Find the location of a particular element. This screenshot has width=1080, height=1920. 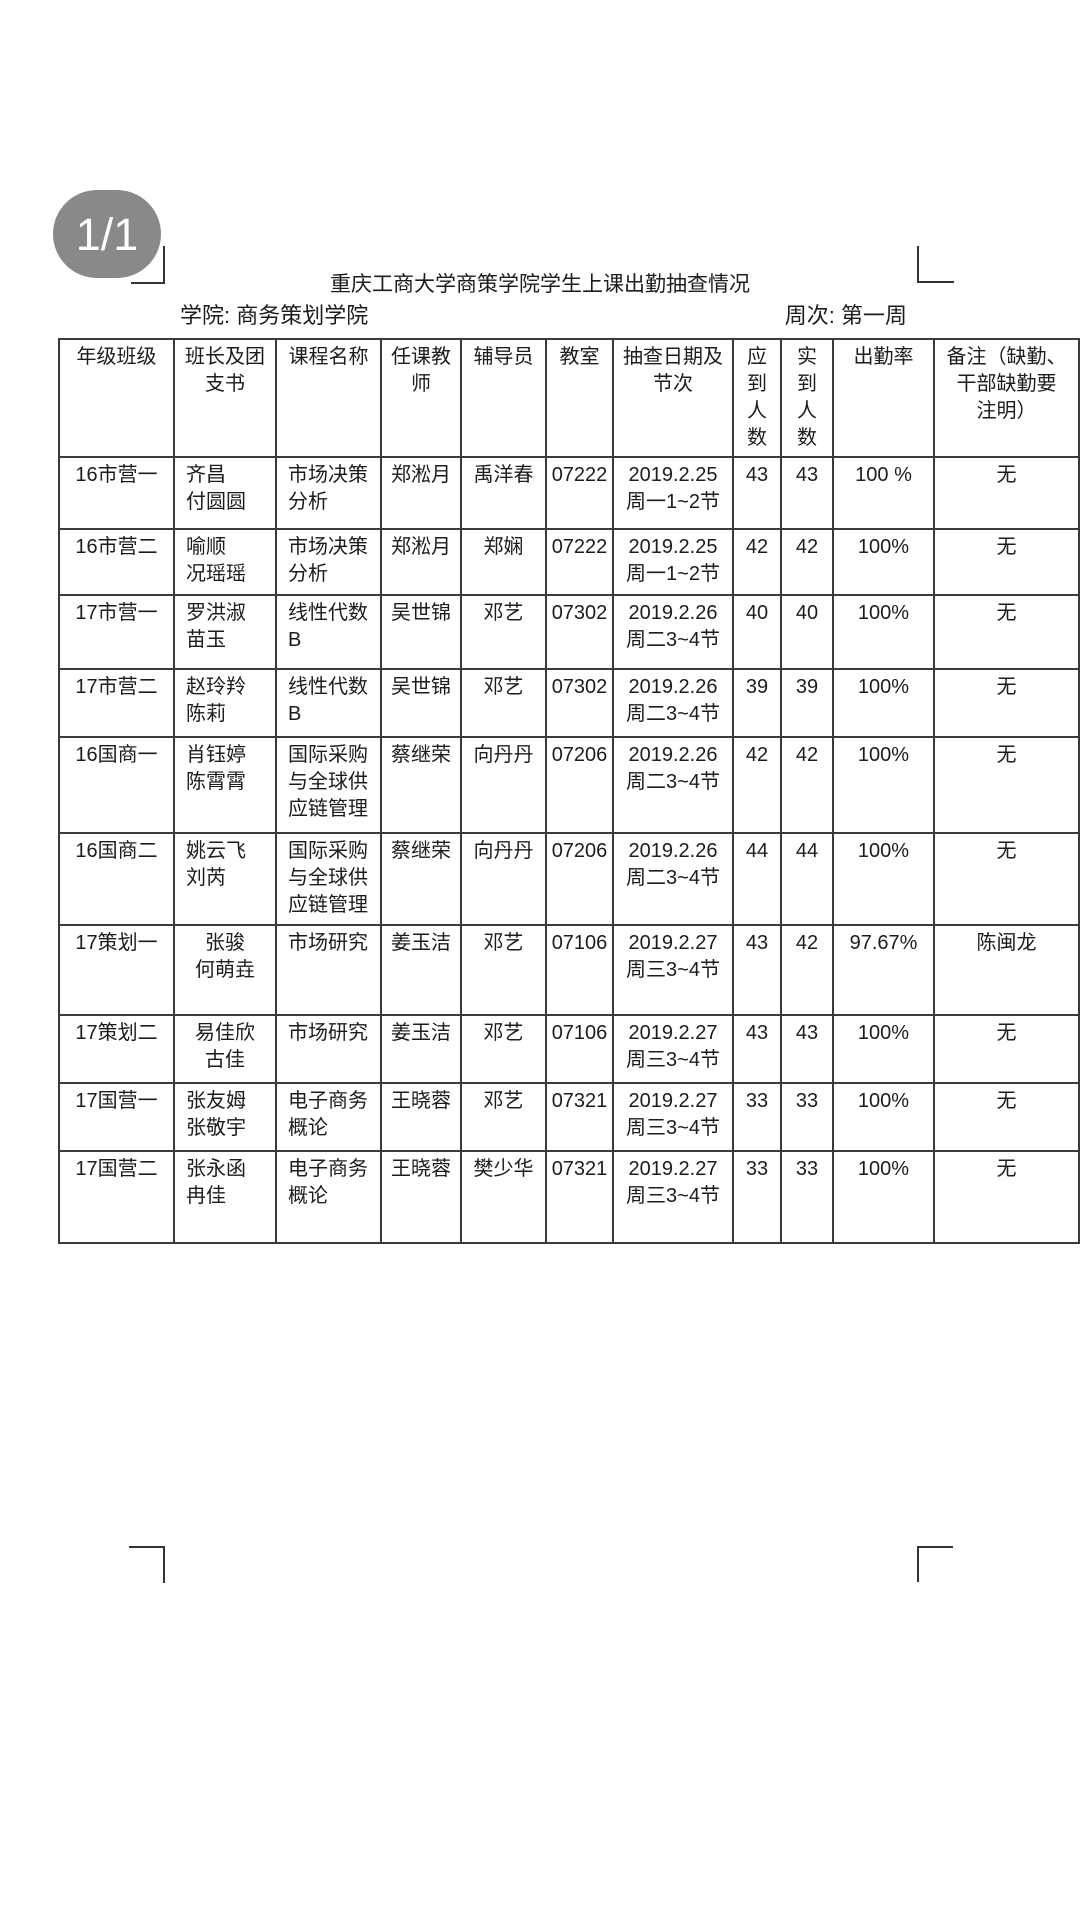

cell-counselor: 樊少华 is located at coordinates (503, 1197).